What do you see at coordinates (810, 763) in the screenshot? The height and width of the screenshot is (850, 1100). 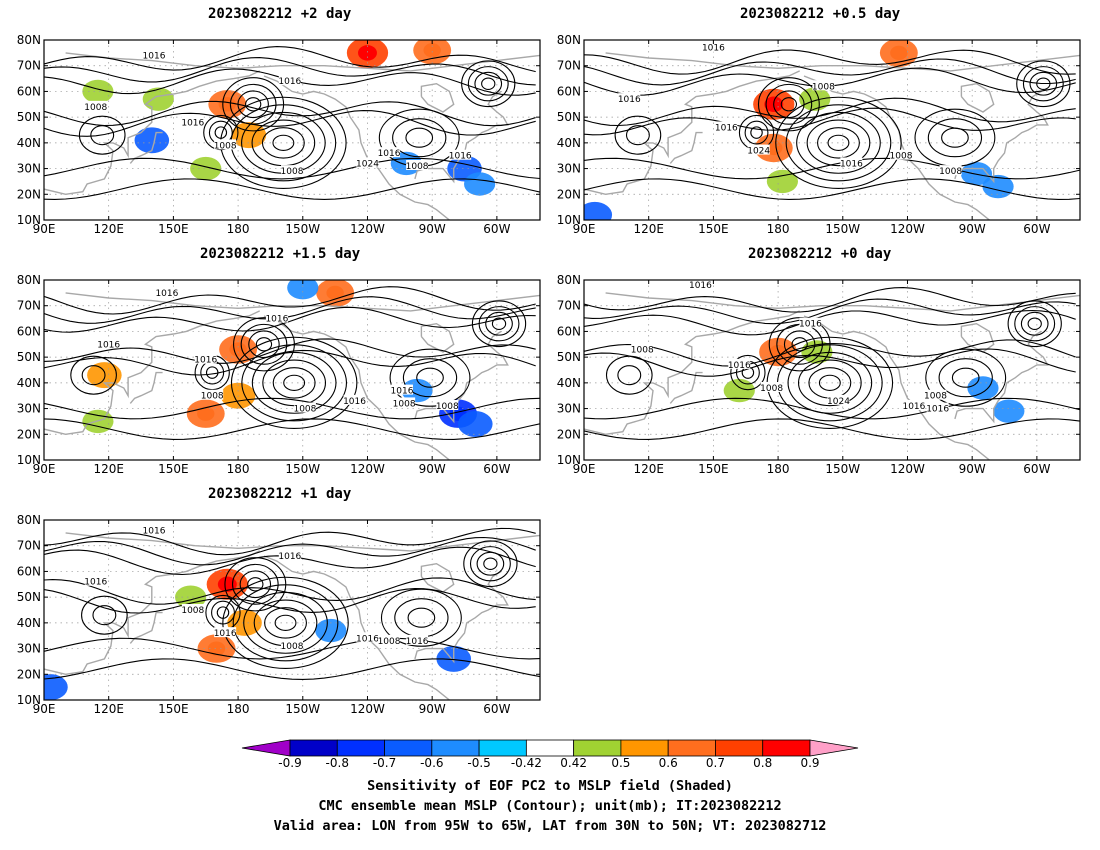 I see `colorbar-tick-label: 0.9` at bounding box center [810, 763].